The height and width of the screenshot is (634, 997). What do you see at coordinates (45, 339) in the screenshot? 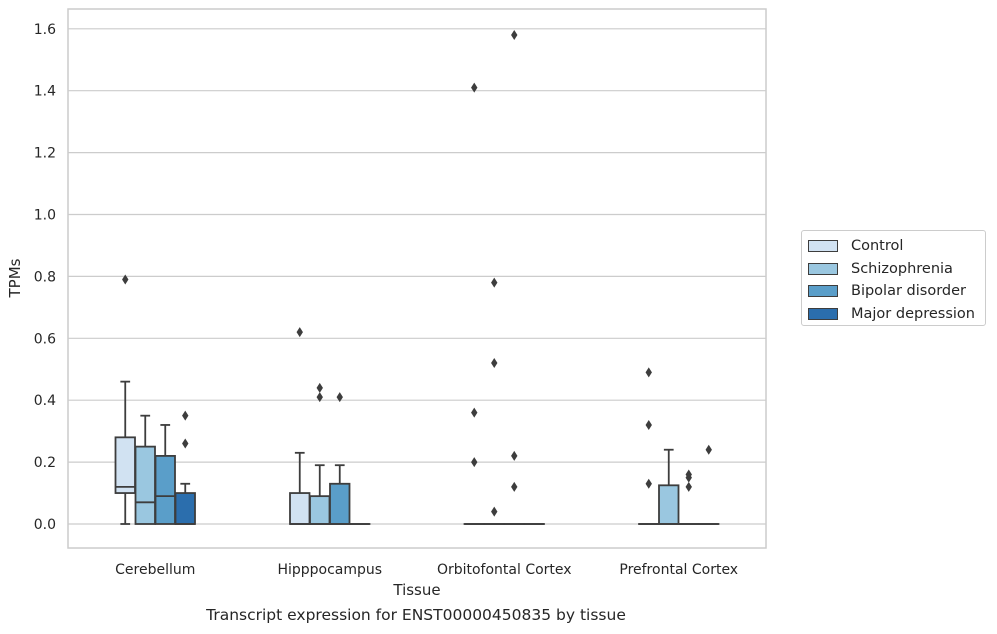
I see `y-tick-label: 0.6` at bounding box center [45, 339].